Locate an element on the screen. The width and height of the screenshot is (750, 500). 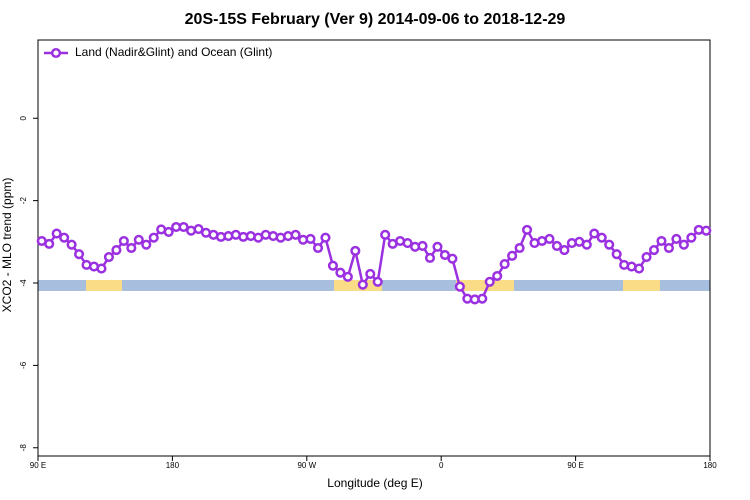
x-tick-label: 0 is located at coordinates (441, 465).